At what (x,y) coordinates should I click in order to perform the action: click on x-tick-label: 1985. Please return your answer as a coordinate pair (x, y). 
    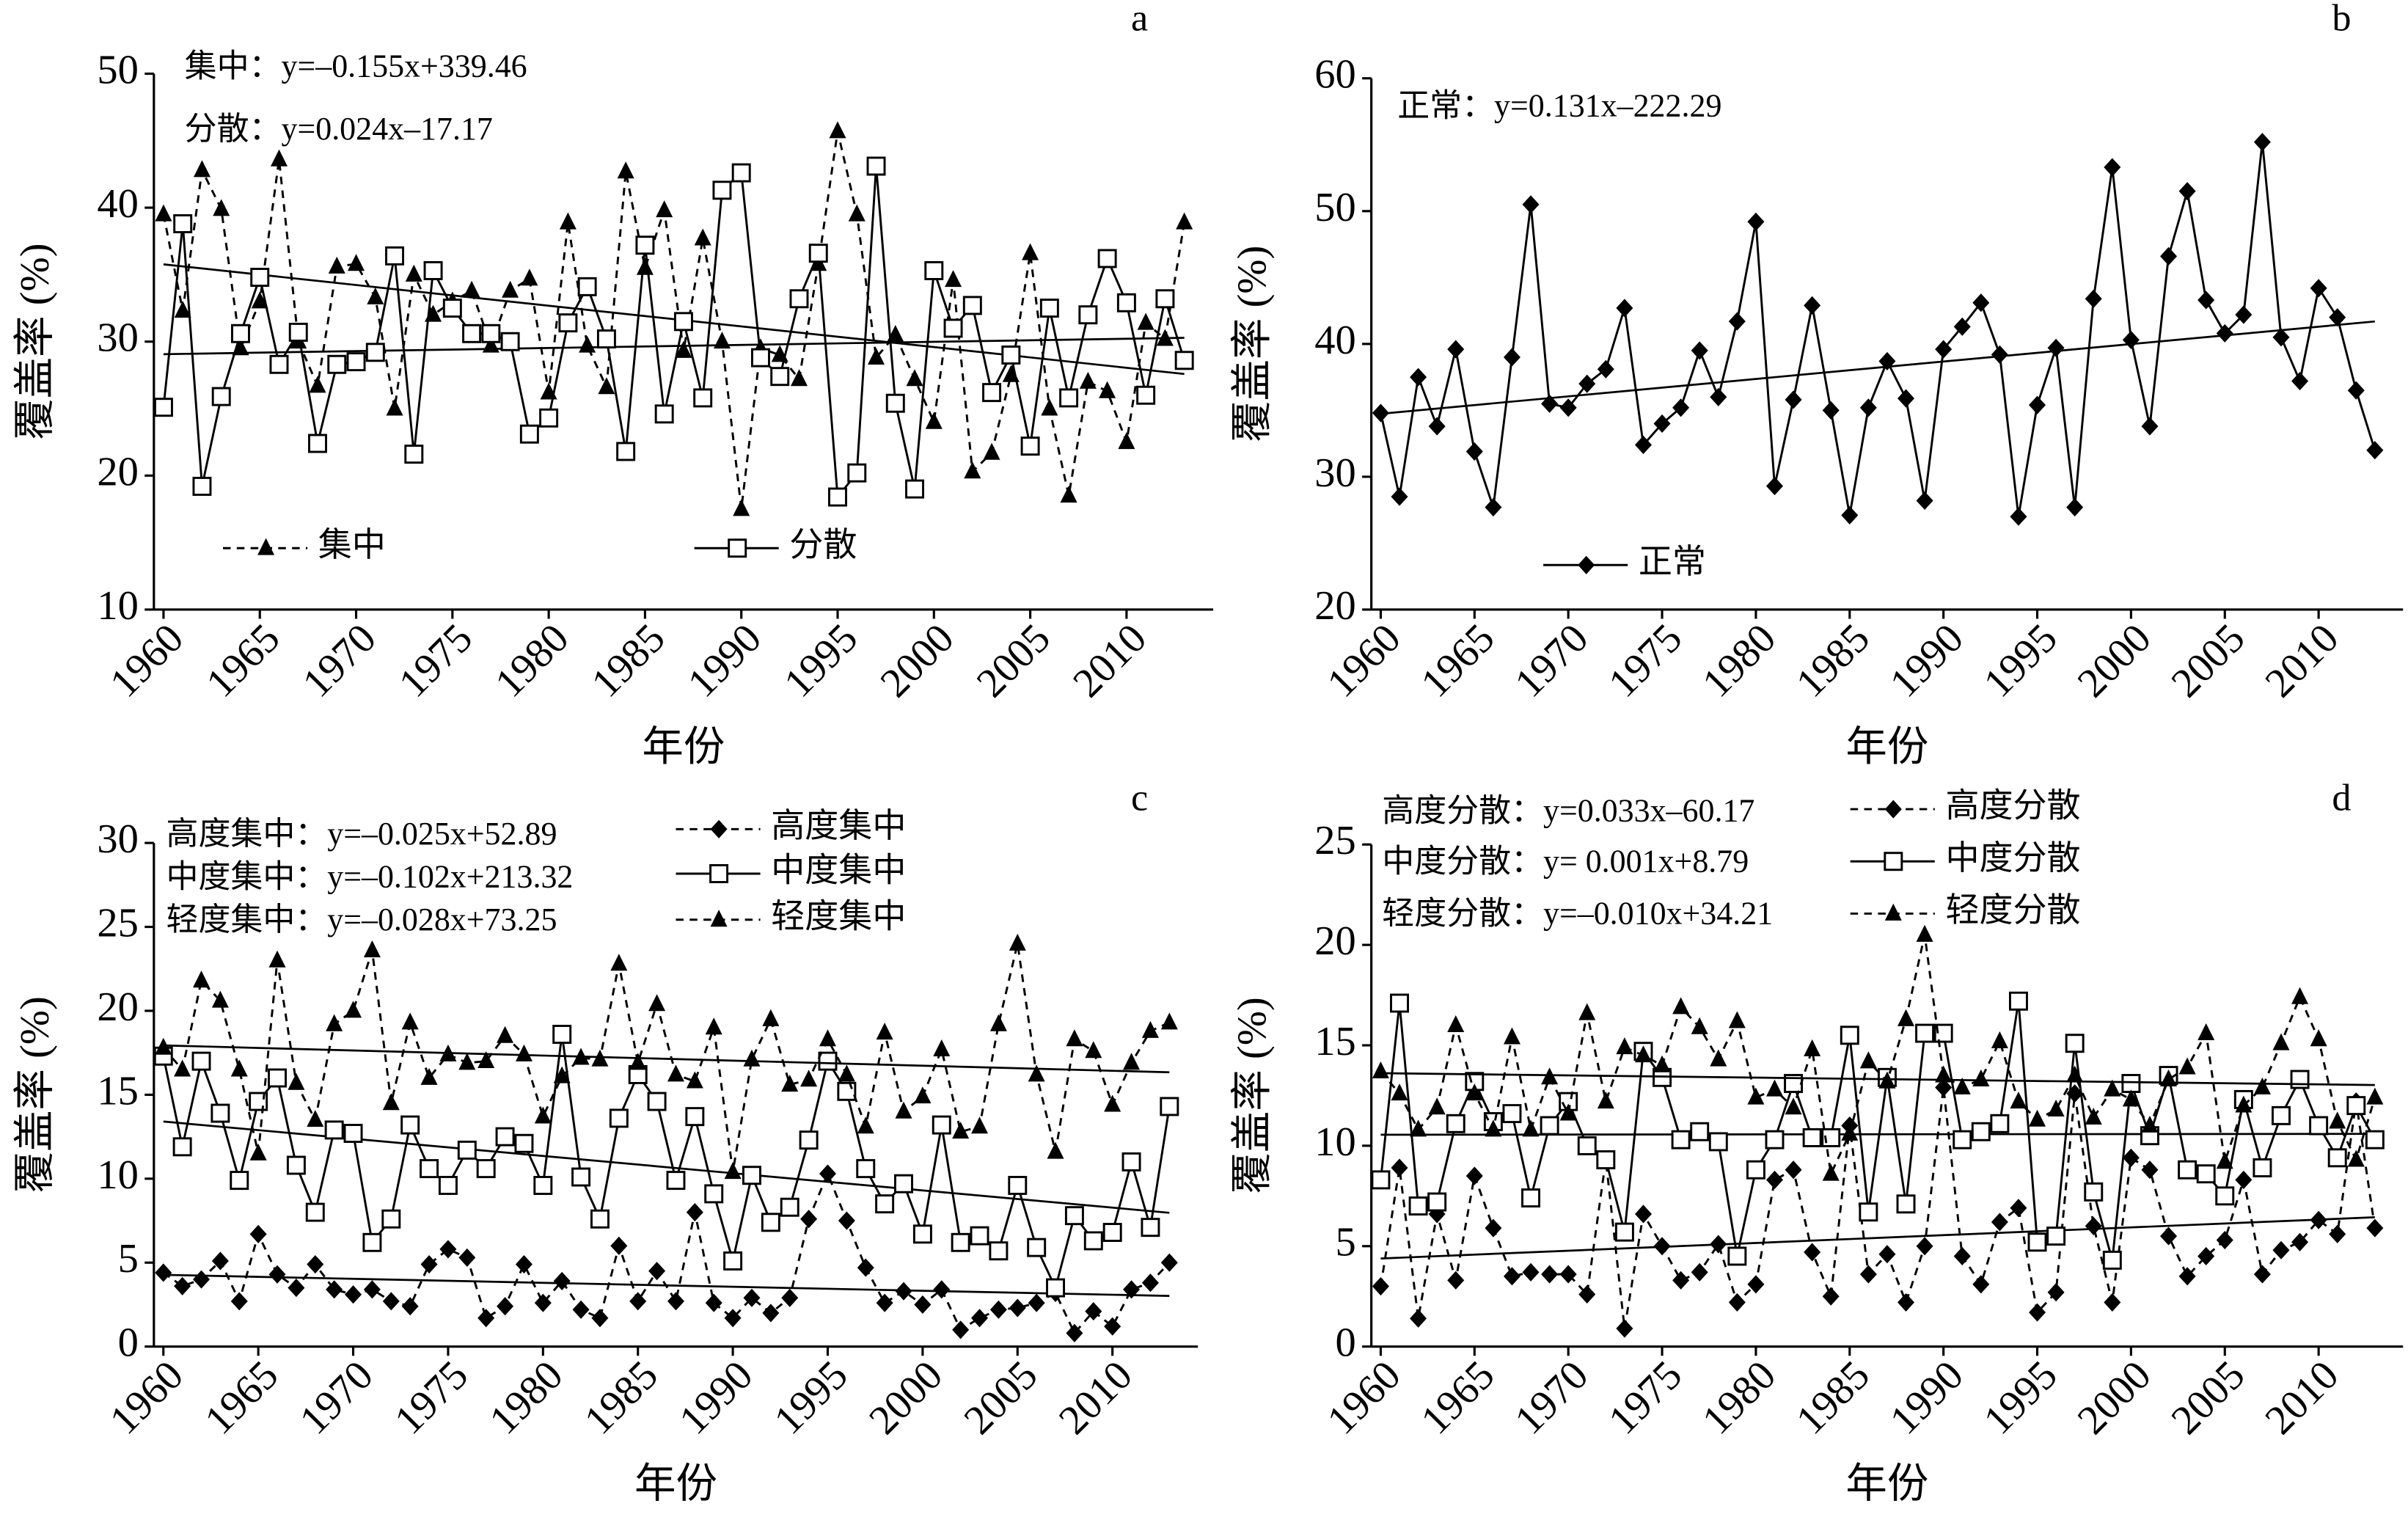
    Looking at the image, I should click on (621, 1398).